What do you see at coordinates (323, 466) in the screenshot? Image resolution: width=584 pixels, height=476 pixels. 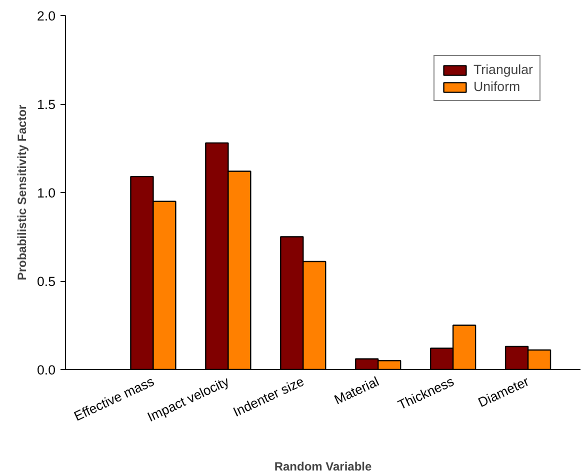 I see `x-axis-title: Random Variable` at bounding box center [323, 466].